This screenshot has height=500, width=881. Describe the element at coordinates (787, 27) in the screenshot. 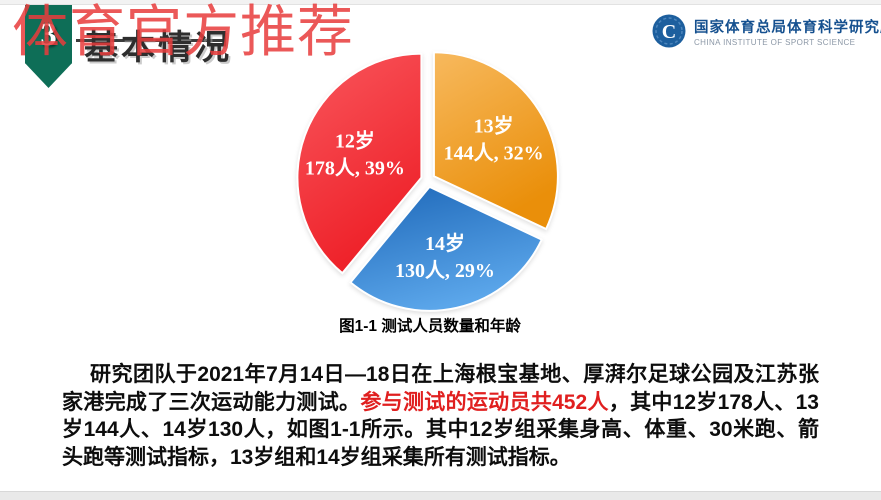

I see `logo-name-cn: 国家体育总局体育科学研究所` at that location.